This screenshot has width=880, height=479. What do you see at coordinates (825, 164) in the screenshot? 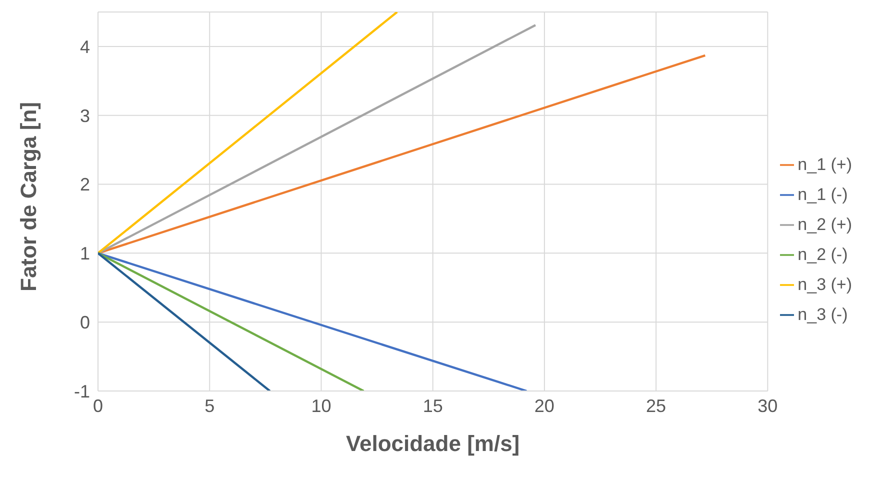
I see `legend-label: n_1 (+)` at bounding box center [825, 164].